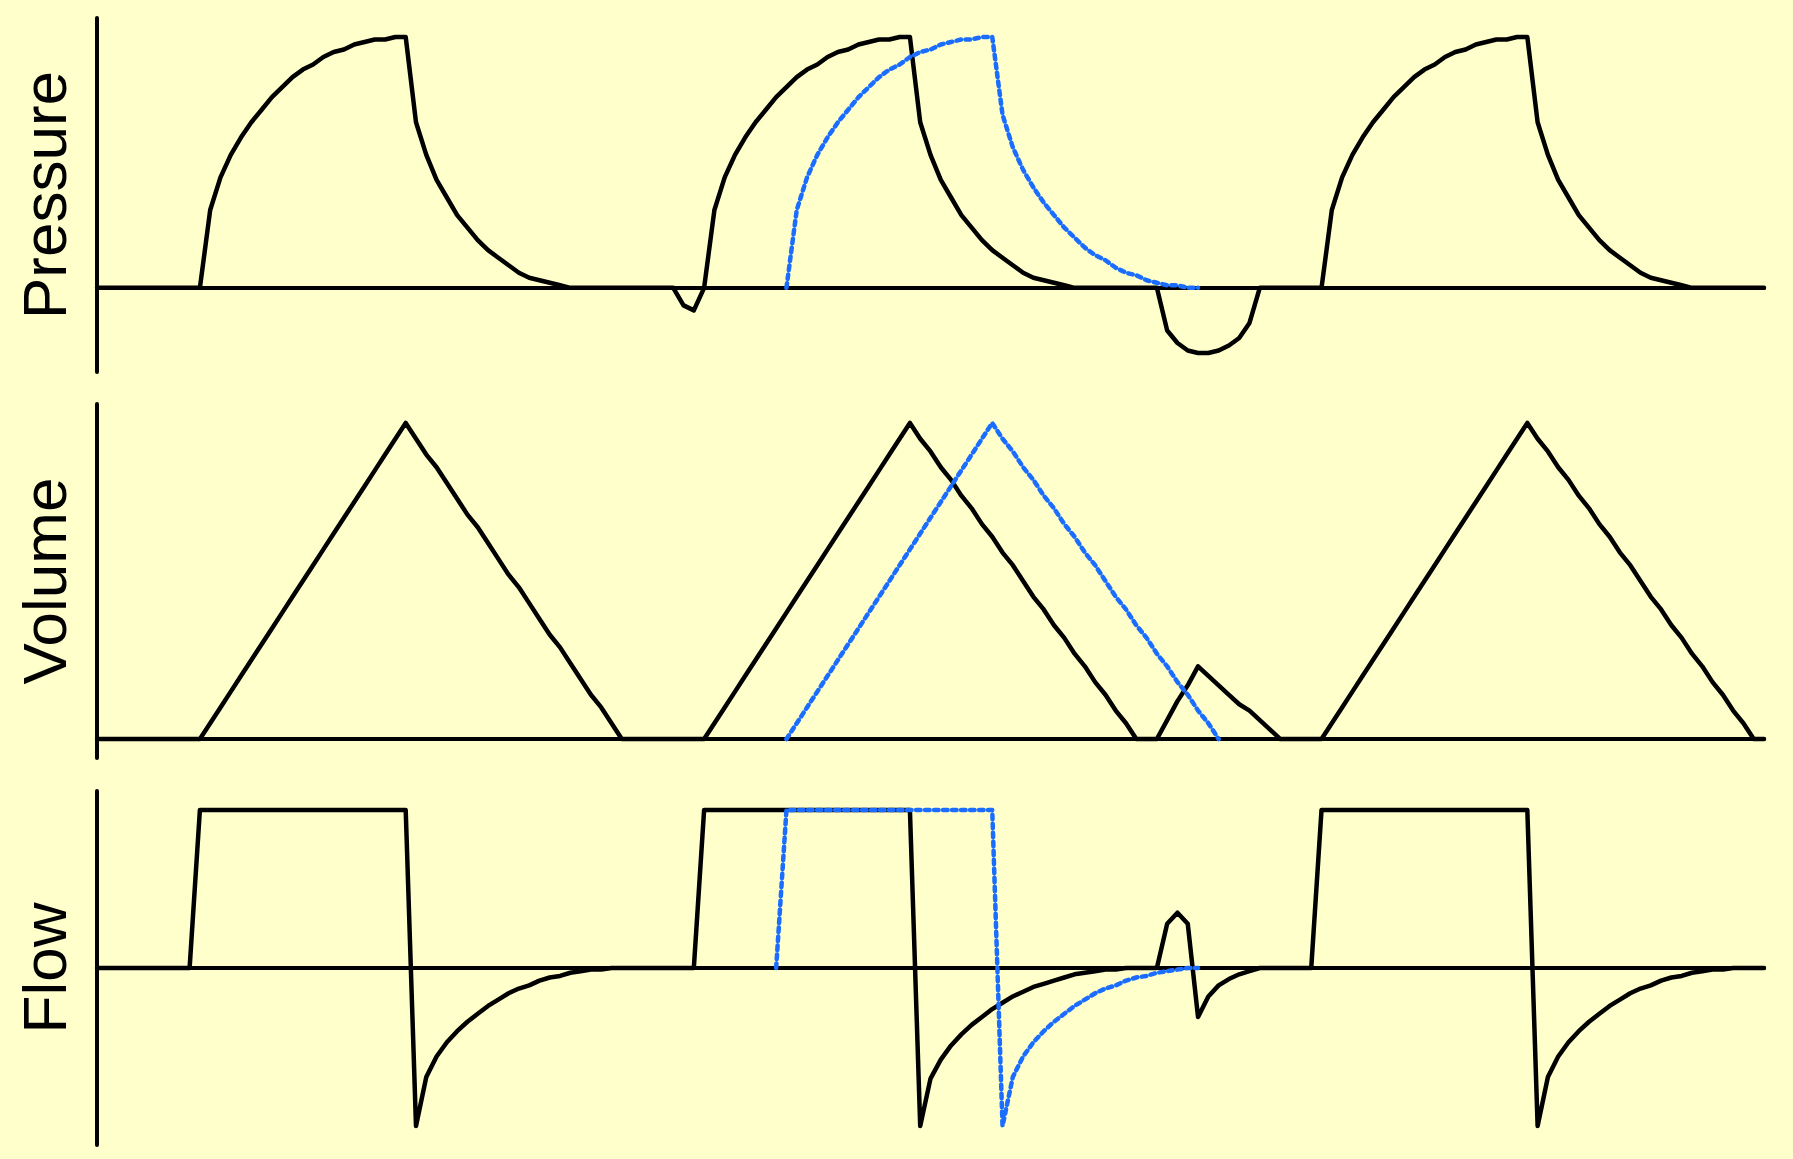 This screenshot has height=1159, width=1793. Describe the element at coordinates (44, 967) in the screenshot. I see `y-axis-title: Flow` at that location.